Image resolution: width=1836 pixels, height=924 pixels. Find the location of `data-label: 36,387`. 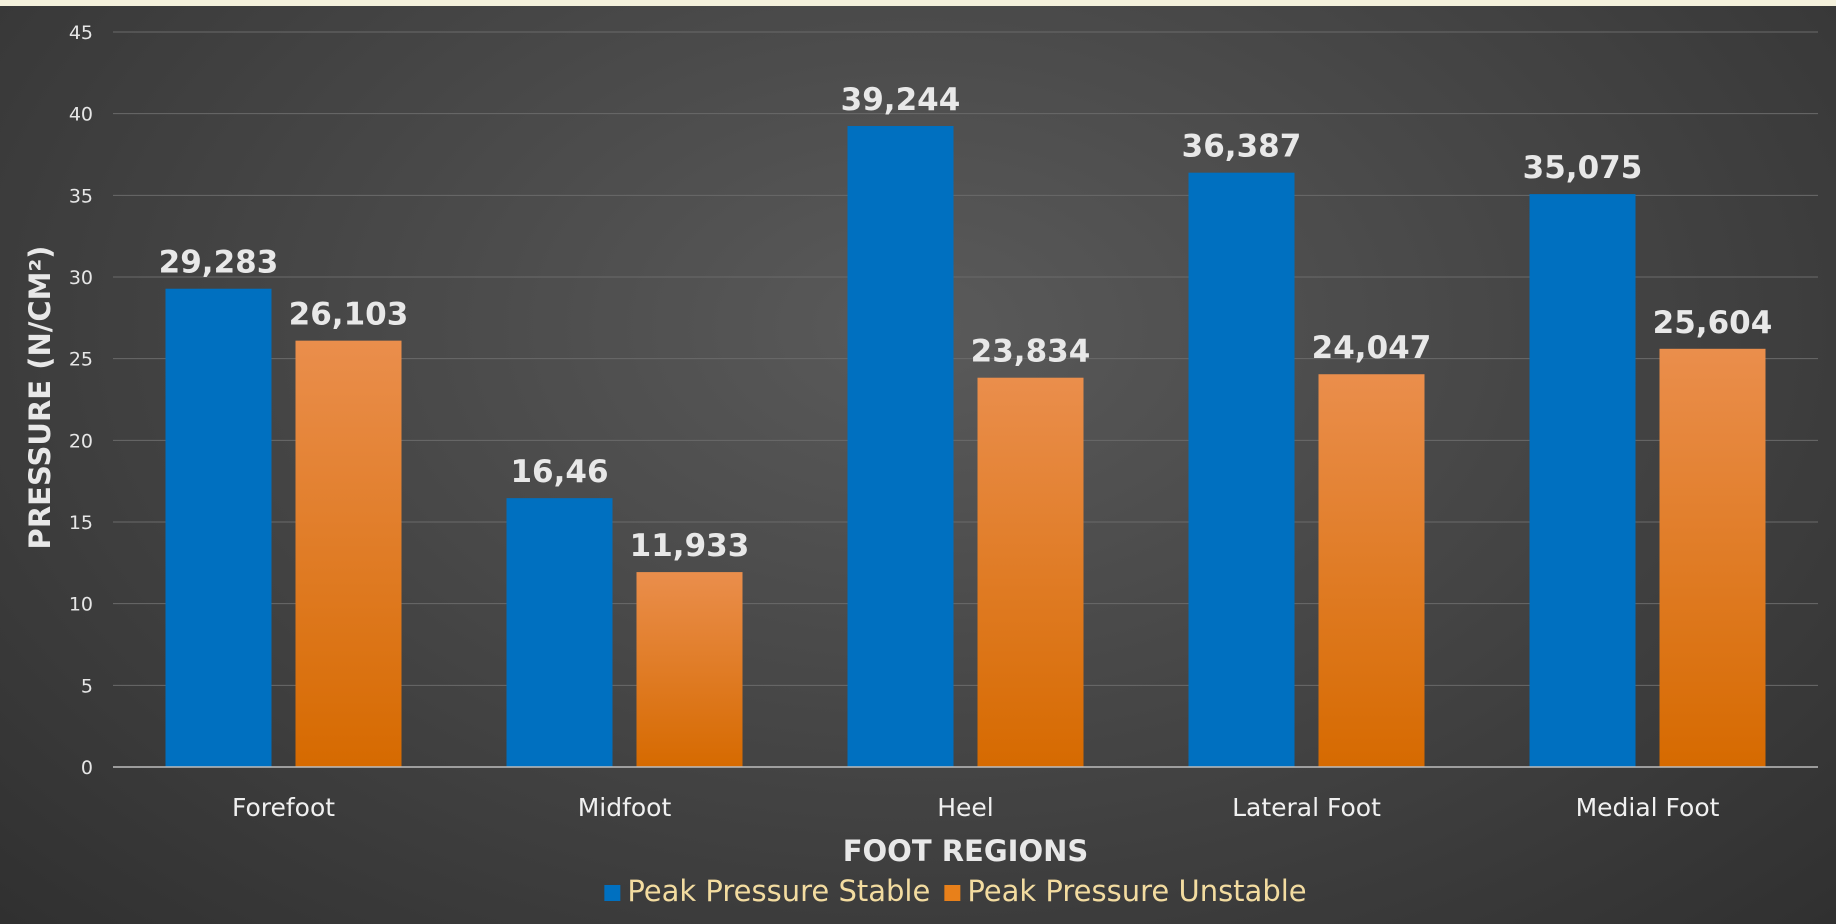

data-label: 36,387 is located at coordinates (1242, 147).